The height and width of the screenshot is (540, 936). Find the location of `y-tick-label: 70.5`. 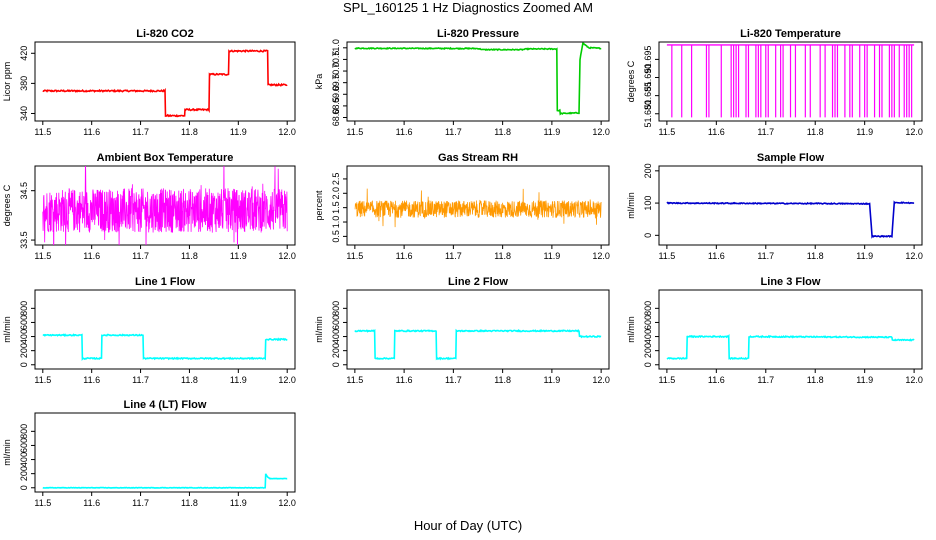

y-tick-label: 70.5 is located at coordinates (336, 60).